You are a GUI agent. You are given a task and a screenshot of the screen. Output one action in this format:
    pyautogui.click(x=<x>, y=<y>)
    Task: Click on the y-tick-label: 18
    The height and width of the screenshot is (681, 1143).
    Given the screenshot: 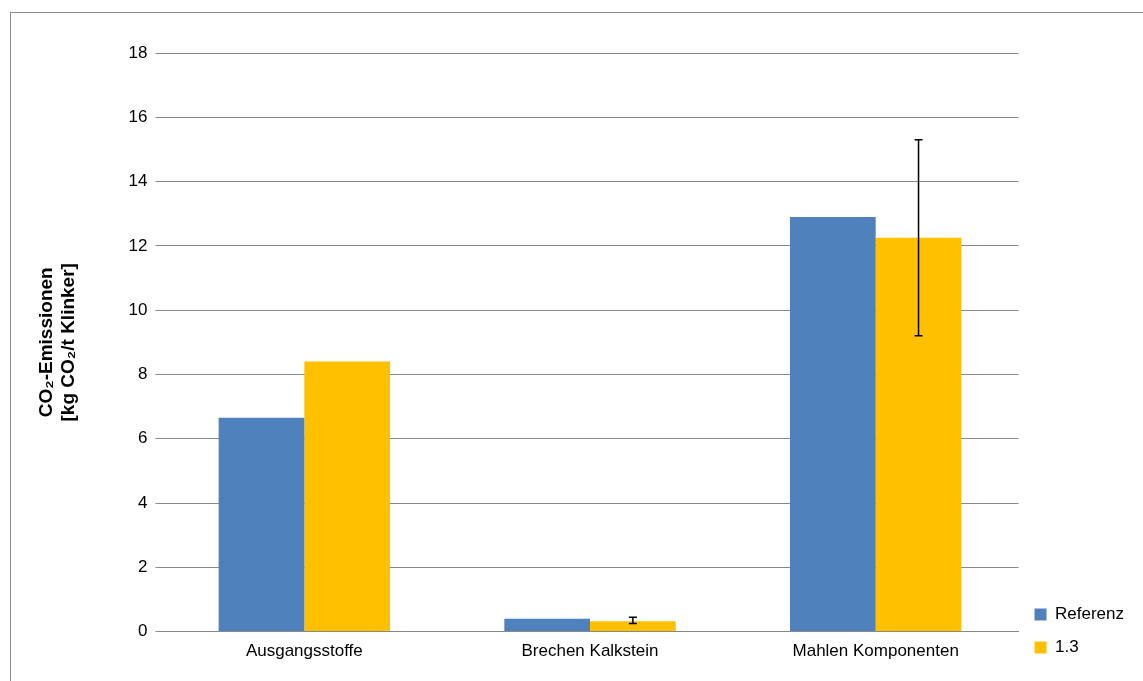 What is the action you would take?
    pyautogui.click(x=138, y=52)
    